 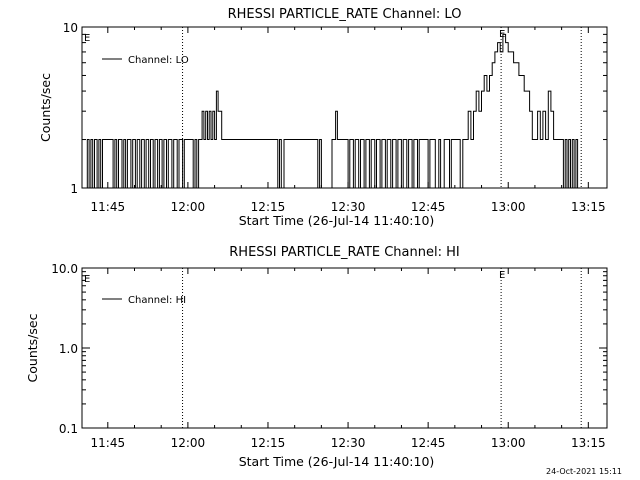 What do you see at coordinates (74, 189) in the screenshot?
I see `y-tick-label: 1` at bounding box center [74, 189].